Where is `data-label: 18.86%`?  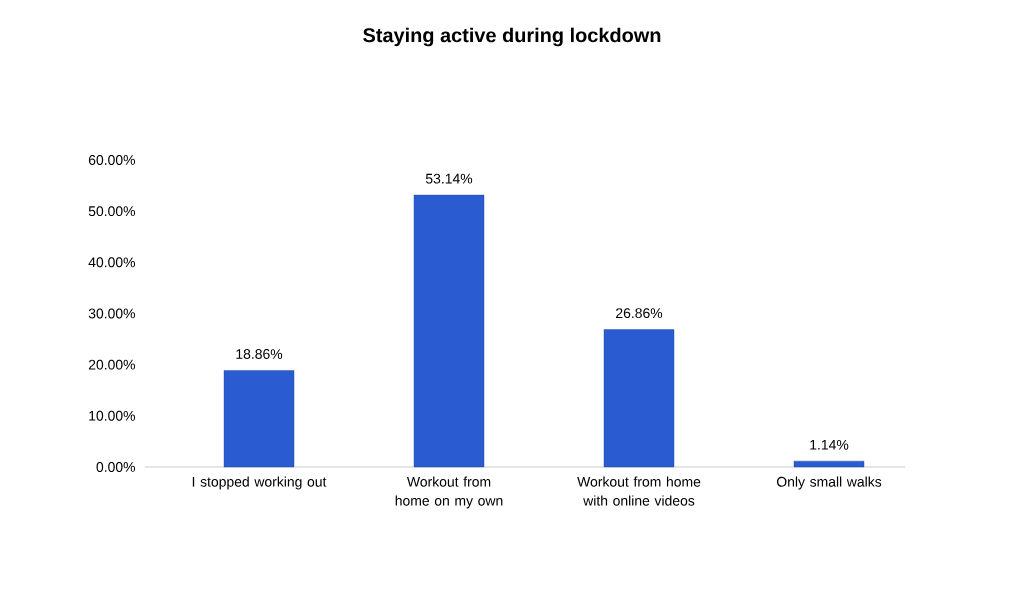 data-label: 18.86% is located at coordinates (259, 354).